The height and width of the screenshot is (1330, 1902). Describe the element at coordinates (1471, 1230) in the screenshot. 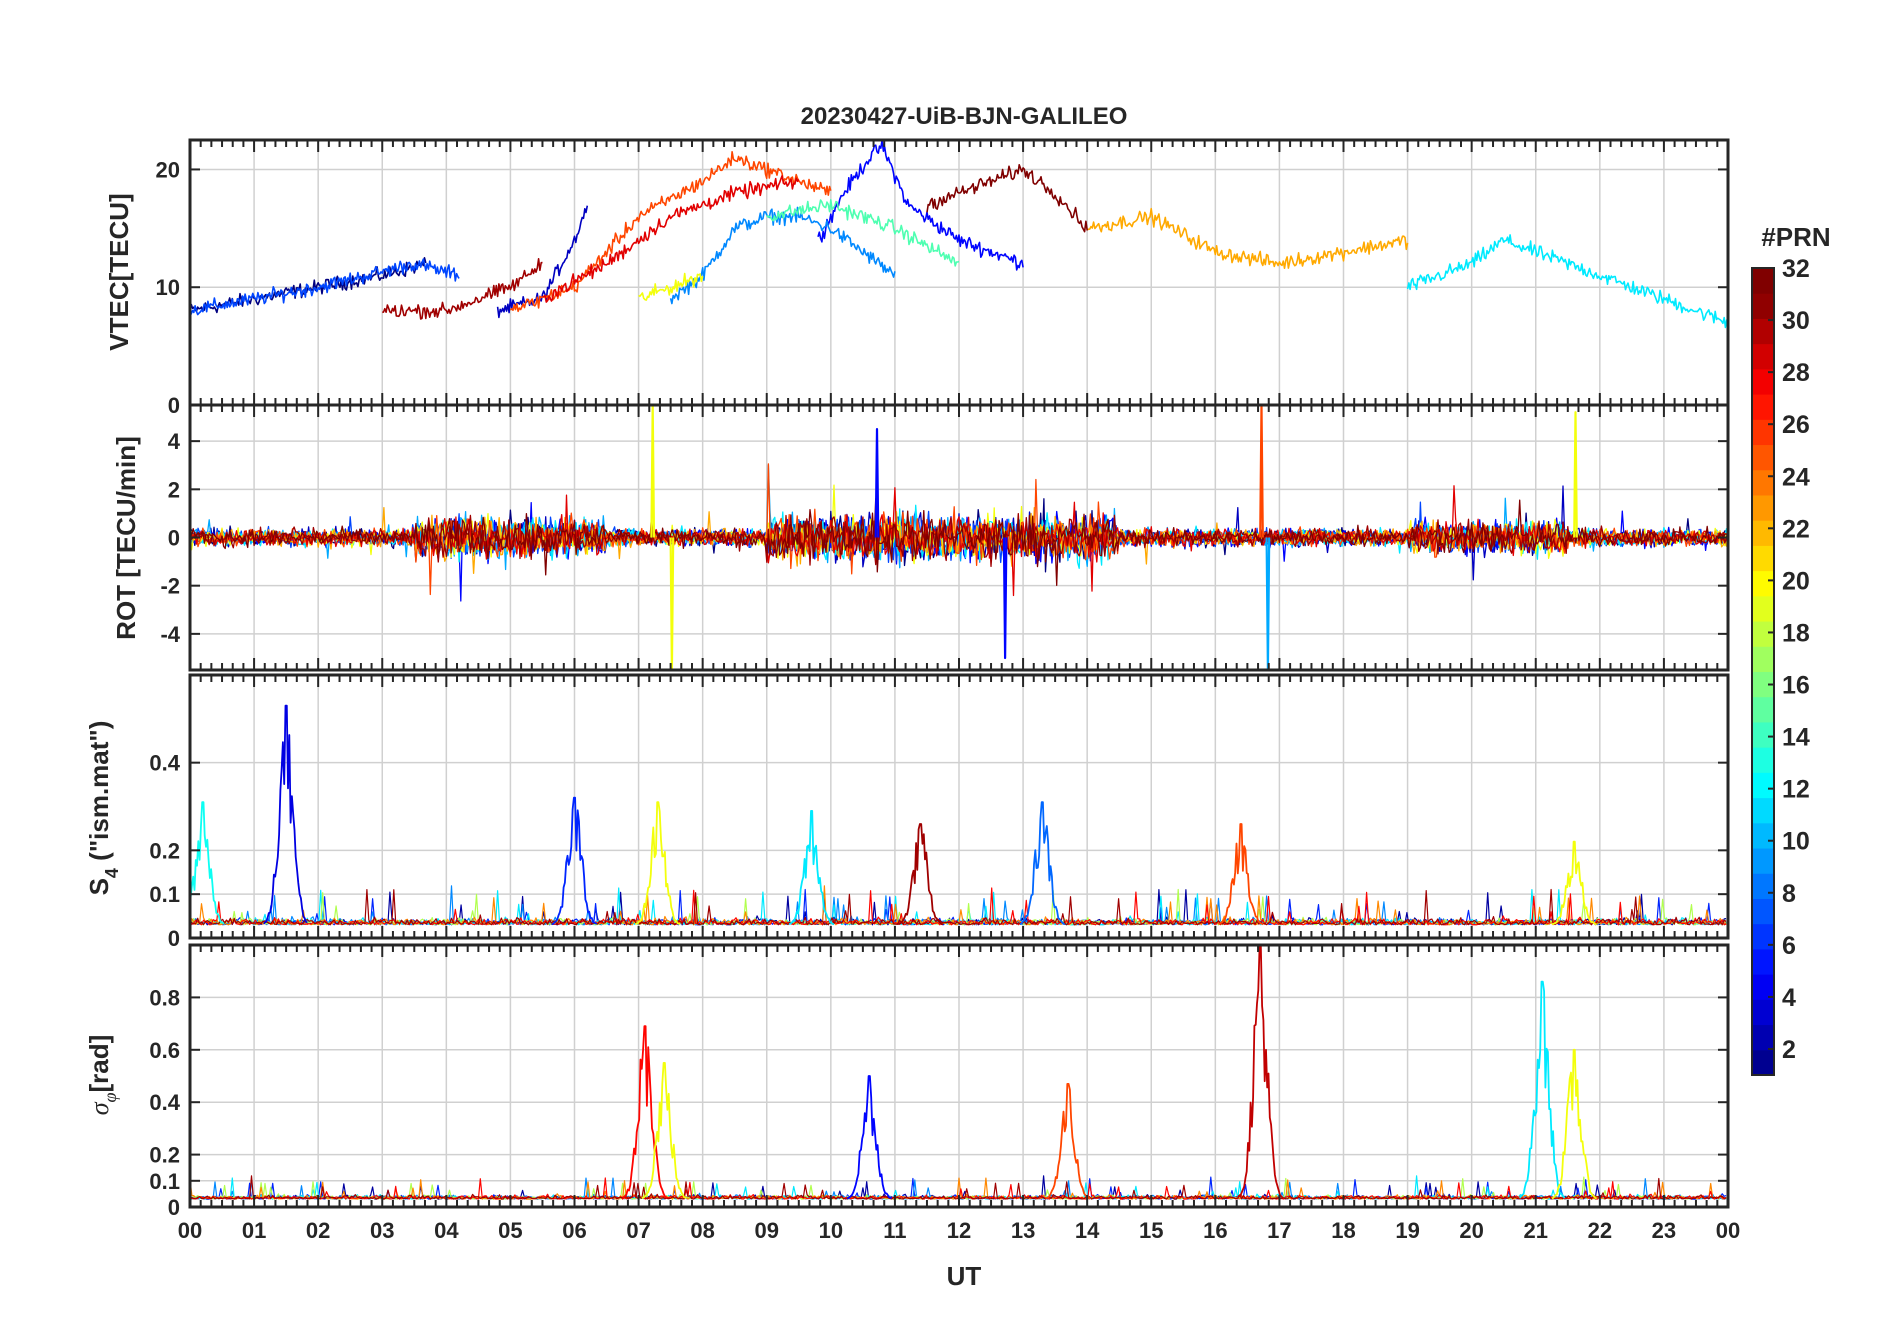

I see `xtick-label: 20` at that location.